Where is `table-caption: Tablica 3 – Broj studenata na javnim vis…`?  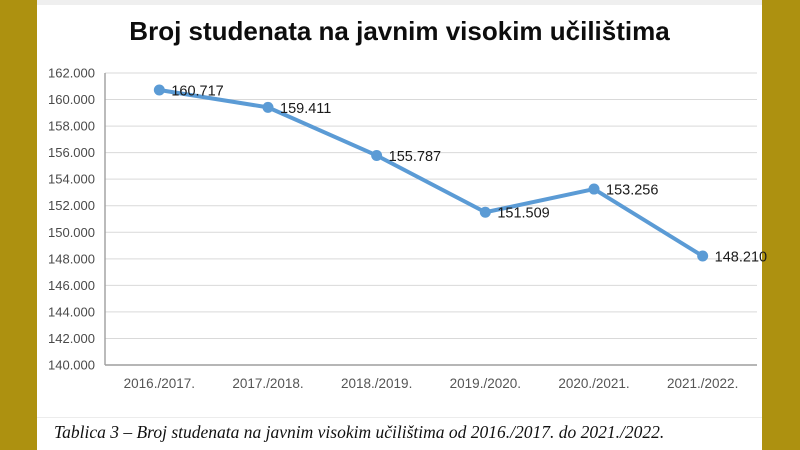 table-caption: Tablica 3 – Broj studenata na javnim vis… is located at coordinates (359, 432).